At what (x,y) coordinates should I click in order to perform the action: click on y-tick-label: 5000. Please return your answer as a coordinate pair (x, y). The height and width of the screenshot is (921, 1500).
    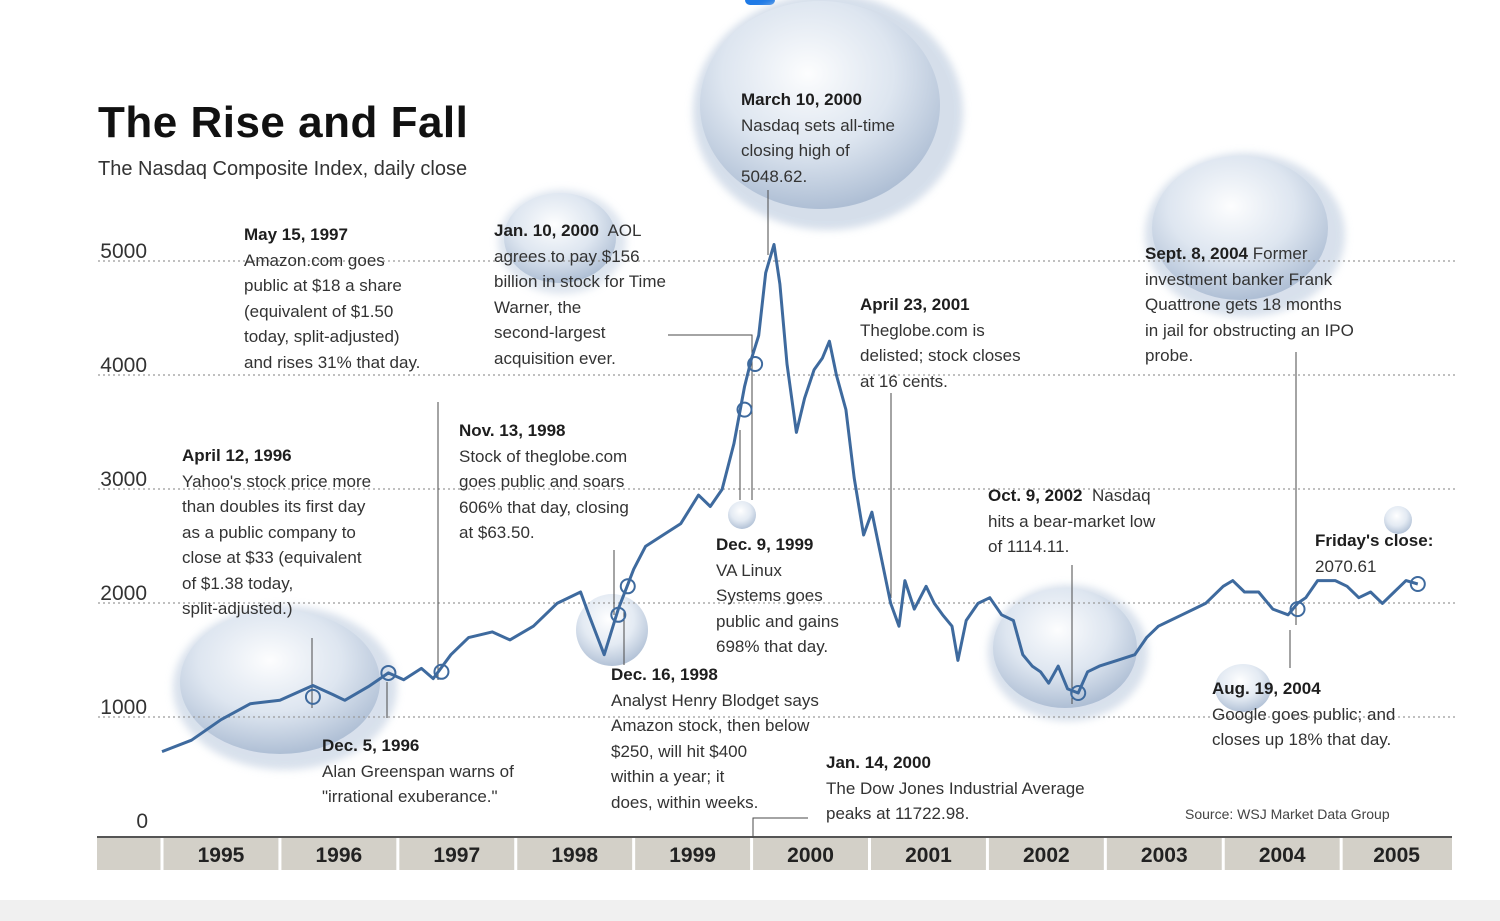
    Looking at the image, I should click on (123, 251).